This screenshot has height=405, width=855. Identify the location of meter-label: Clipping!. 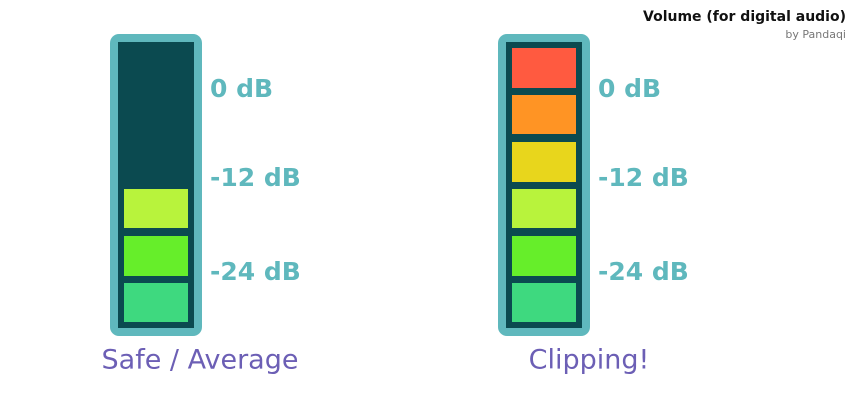
(589, 360).